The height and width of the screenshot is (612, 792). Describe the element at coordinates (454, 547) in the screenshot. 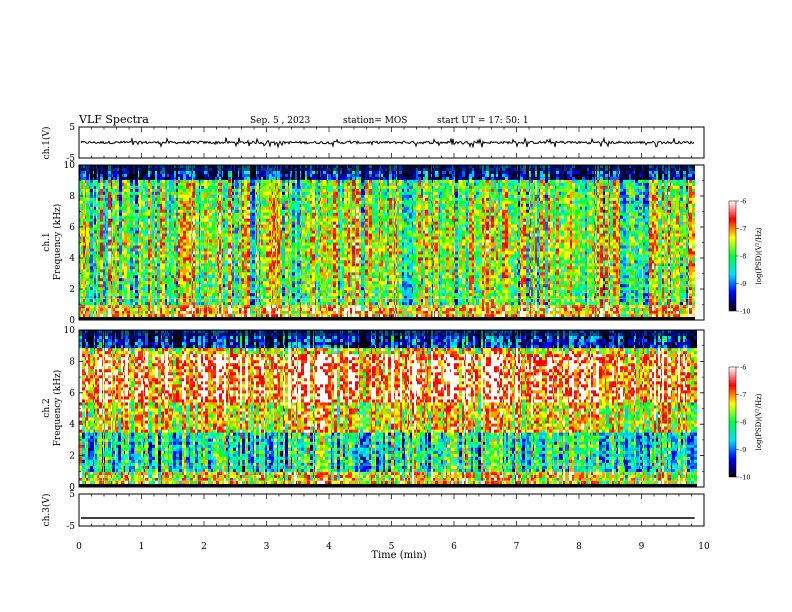

I see `x-tick-label: 6` at that location.